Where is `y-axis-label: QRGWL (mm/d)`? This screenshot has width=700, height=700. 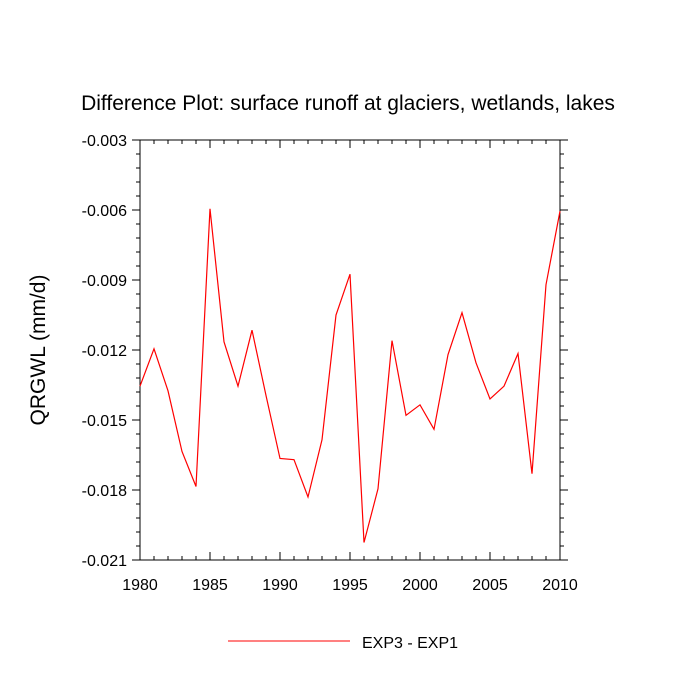
y-axis-label: QRGWL (mm/d) is located at coordinates (38, 350).